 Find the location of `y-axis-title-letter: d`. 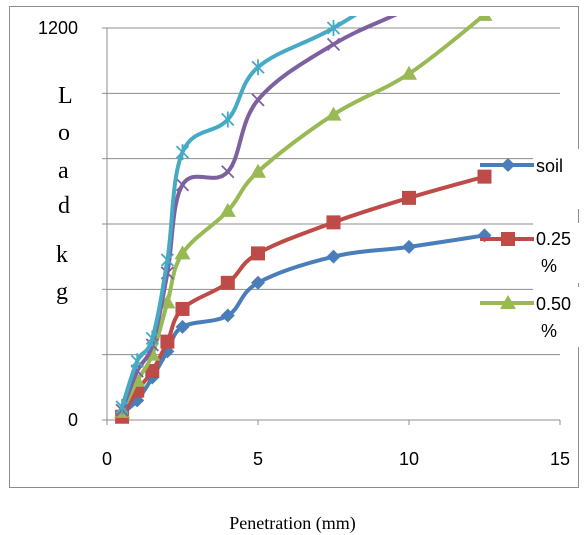

y-axis-title-letter: d is located at coordinates (64, 206).